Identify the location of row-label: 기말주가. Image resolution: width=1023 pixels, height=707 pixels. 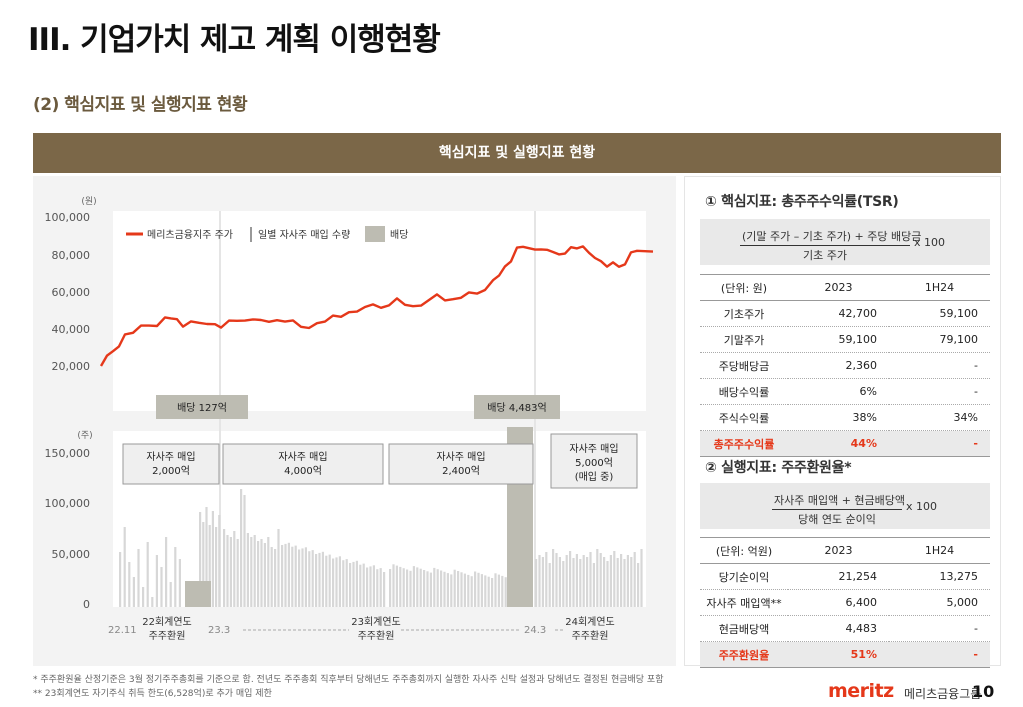
(744, 339).